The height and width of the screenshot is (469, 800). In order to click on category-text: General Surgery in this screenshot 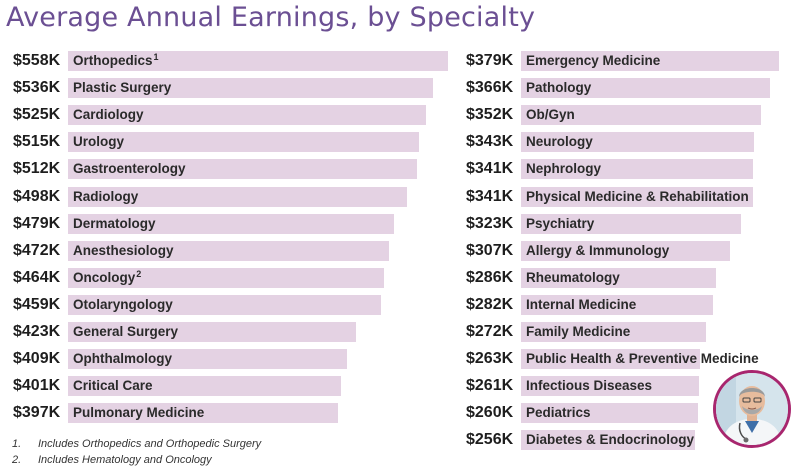, I will do `click(126, 331)`.